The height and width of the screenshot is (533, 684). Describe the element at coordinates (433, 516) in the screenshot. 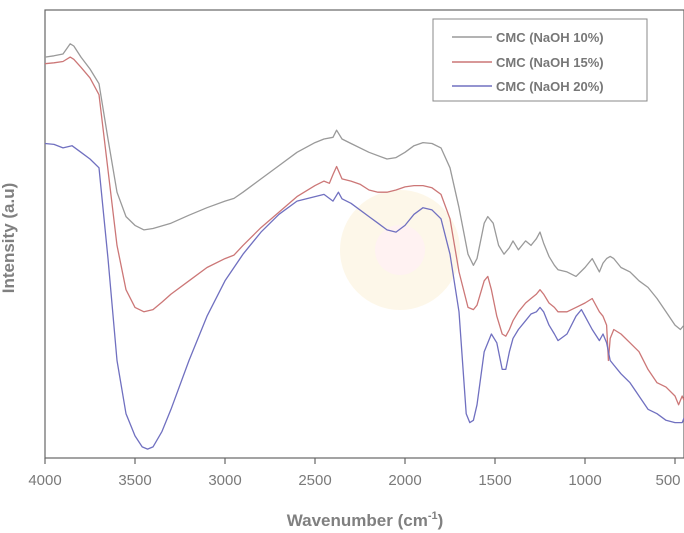

I see `x-axis-title-sup: -1` at that location.